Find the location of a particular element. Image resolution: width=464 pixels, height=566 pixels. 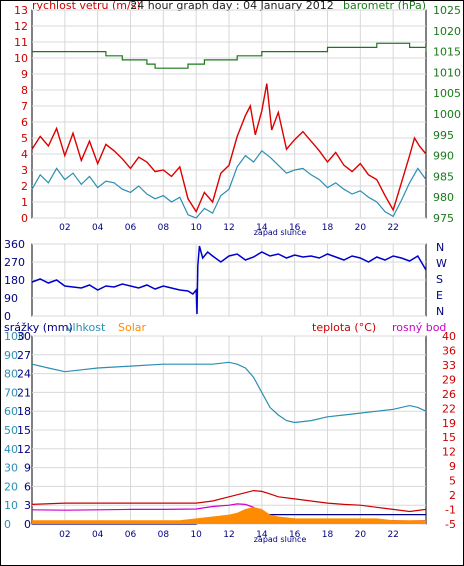

direction-tick-label: 180 is located at coordinates (14, 280).